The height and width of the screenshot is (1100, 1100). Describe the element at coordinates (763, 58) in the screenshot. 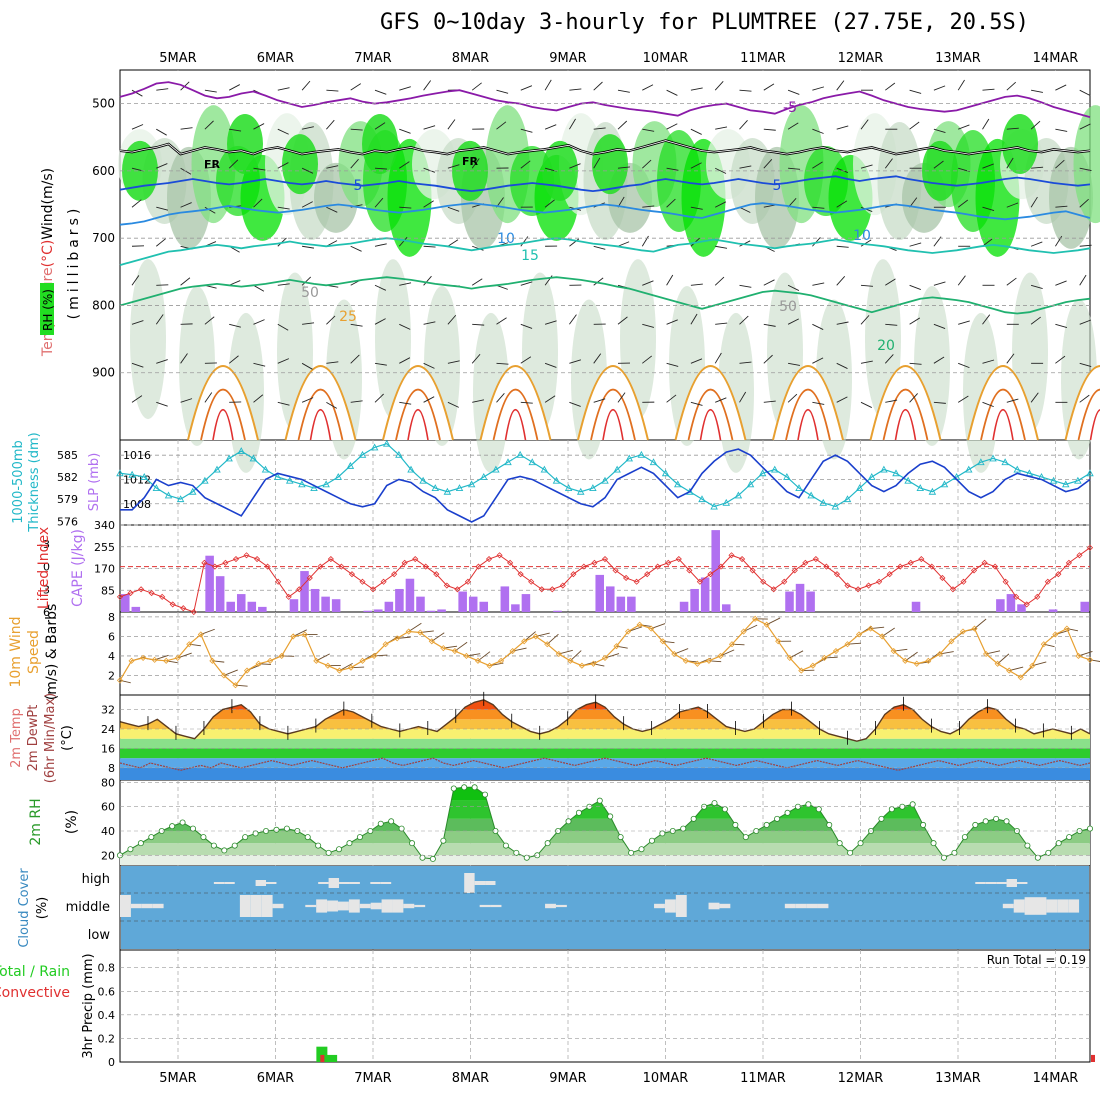

I see `date-label-top: 11MAR` at that location.